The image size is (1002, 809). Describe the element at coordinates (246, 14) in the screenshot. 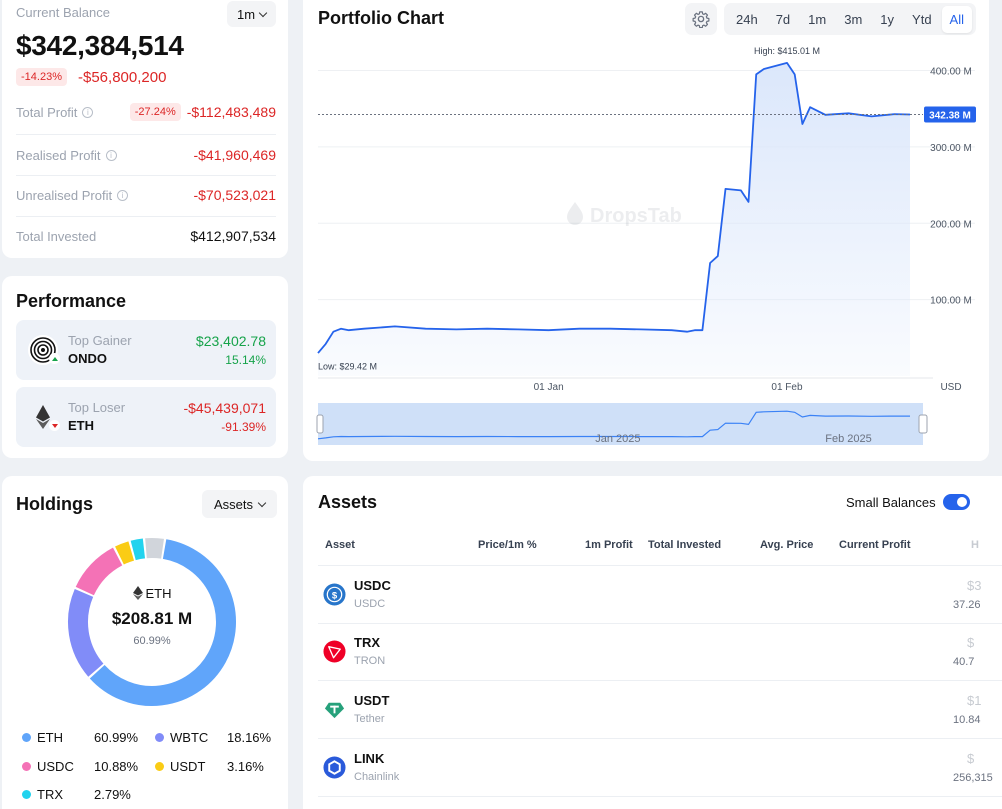

I see `period-value: 1m` at that location.